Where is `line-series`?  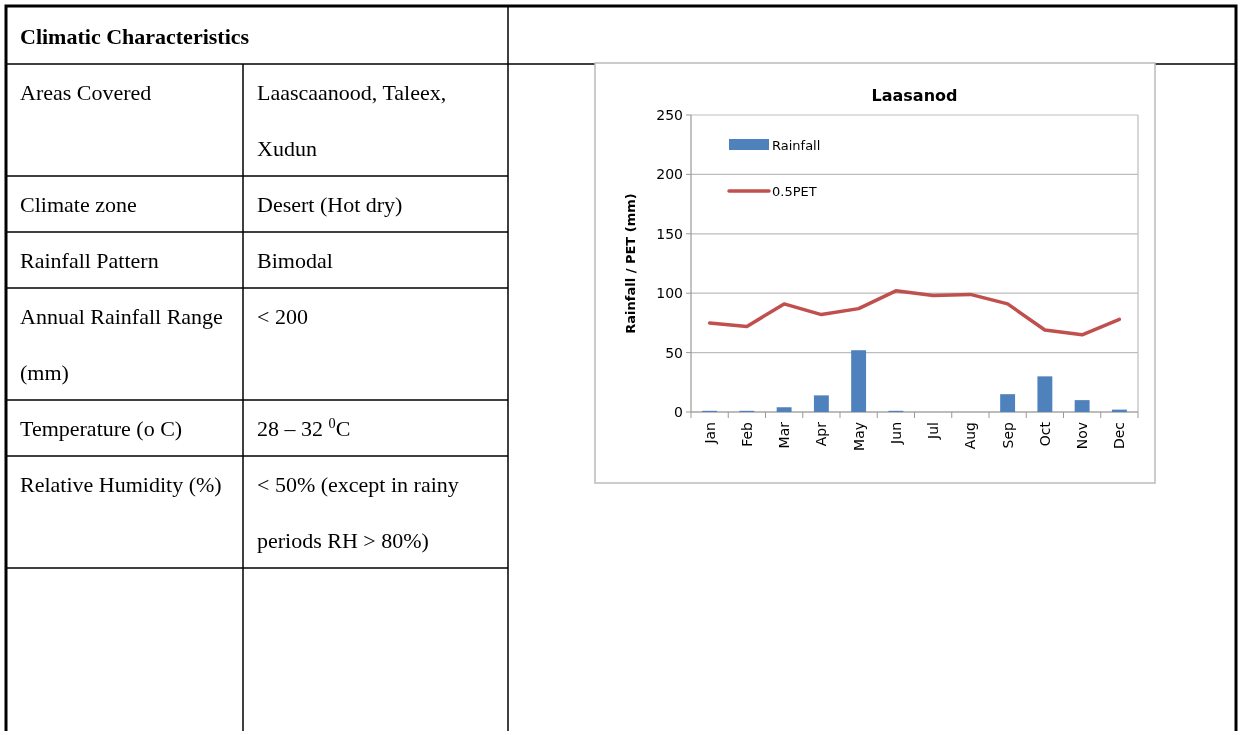 line-series is located at coordinates (914, 313).